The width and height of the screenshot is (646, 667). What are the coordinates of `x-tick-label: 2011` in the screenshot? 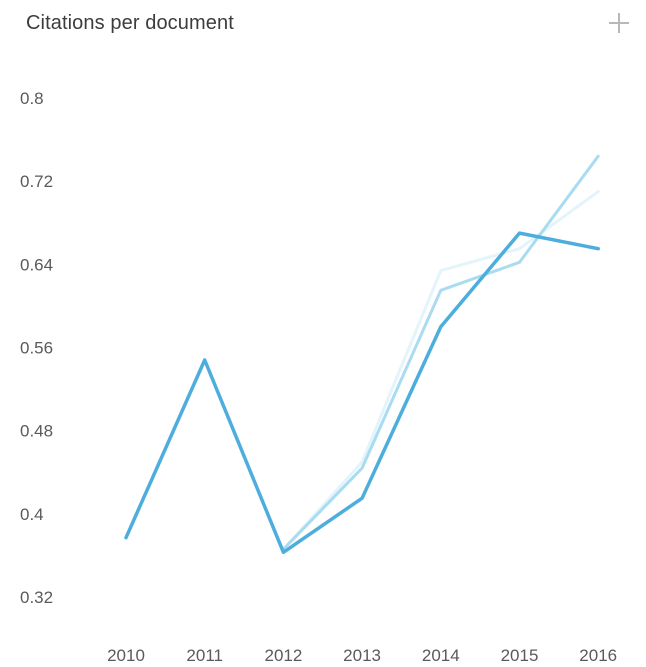 It's located at (204, 655).